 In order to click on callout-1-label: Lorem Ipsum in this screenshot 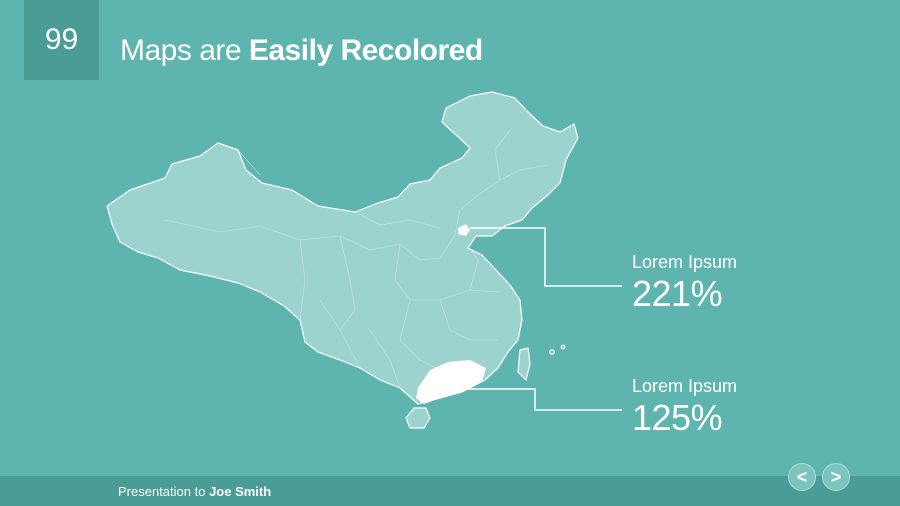, I will do `click(685, 262)`.